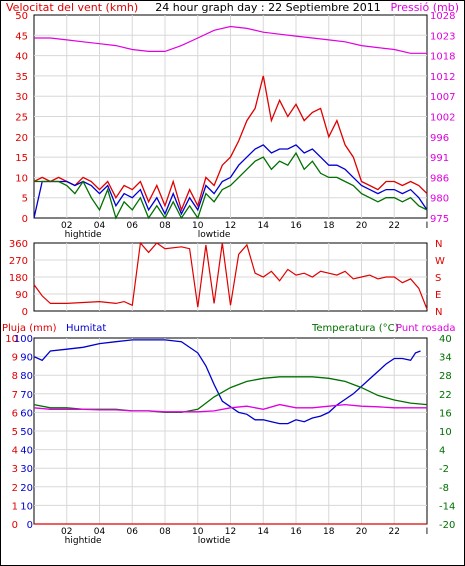 The height and width of the screenshot is (566, 465). Describe the element at coordinates (230, 532) in the screenshot. I see `temperature-hour-label: 12` at that location.